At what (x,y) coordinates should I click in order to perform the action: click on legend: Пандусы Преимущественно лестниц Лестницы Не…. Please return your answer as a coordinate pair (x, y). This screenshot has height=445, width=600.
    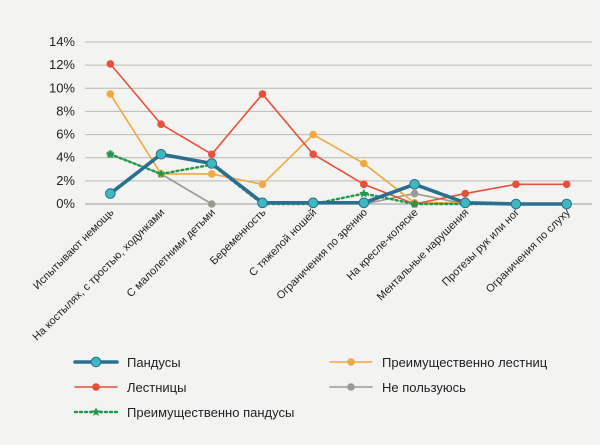
    Looking at the image, I should click on (310, 387).